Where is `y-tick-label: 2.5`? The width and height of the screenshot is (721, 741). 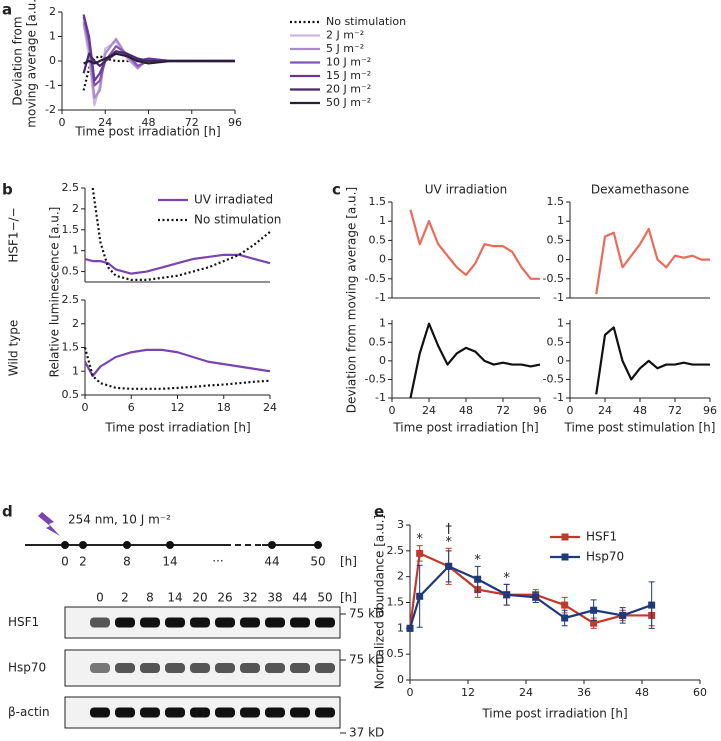 y-tick-label: 2.5 is located at coordinates (396, 550).